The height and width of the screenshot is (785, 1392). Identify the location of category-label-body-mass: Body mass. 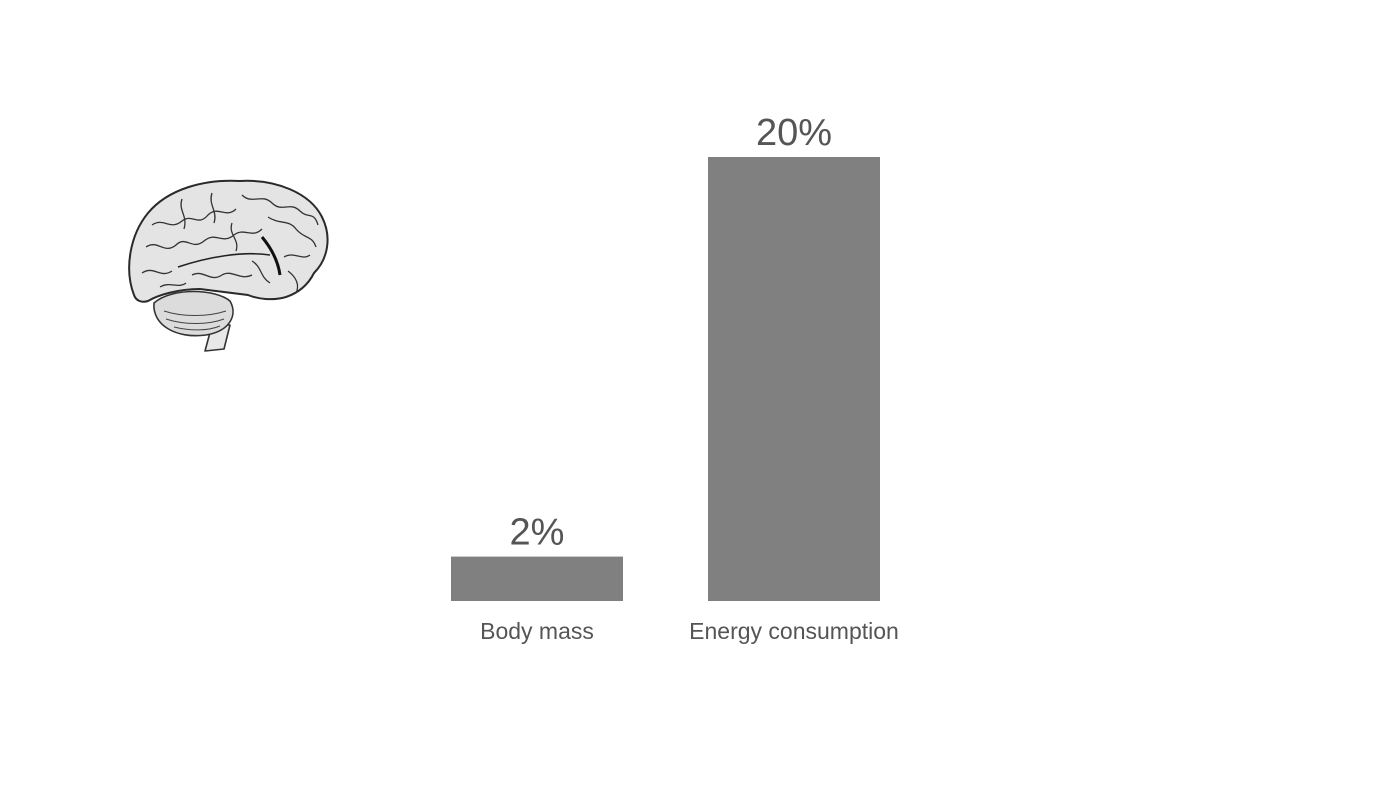
(537, 631).